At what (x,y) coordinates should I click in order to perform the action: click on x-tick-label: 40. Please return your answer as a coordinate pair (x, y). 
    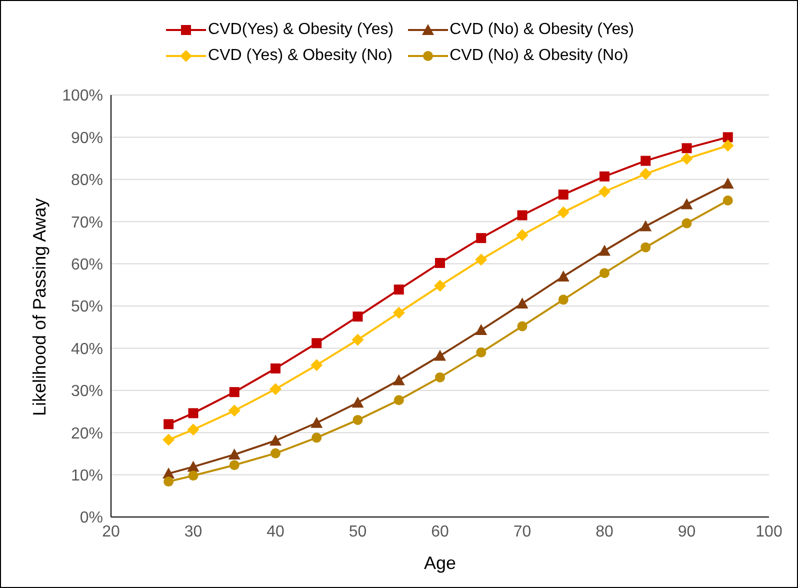
    Looking at the image, I should click on (275, 531).